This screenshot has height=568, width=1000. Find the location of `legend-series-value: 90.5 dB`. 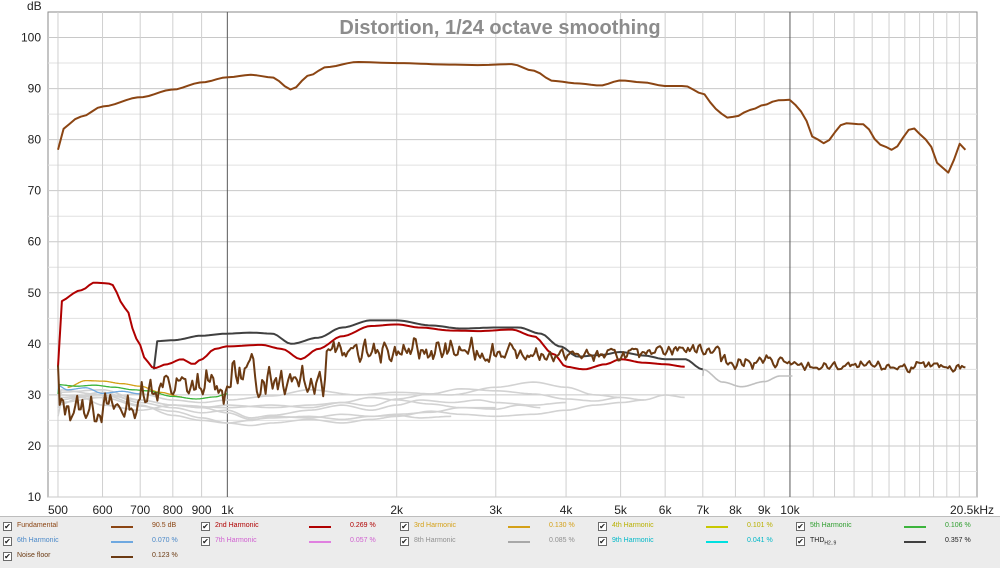

legend-series-value: 90.5 dB is located at coordinates (164, 525).